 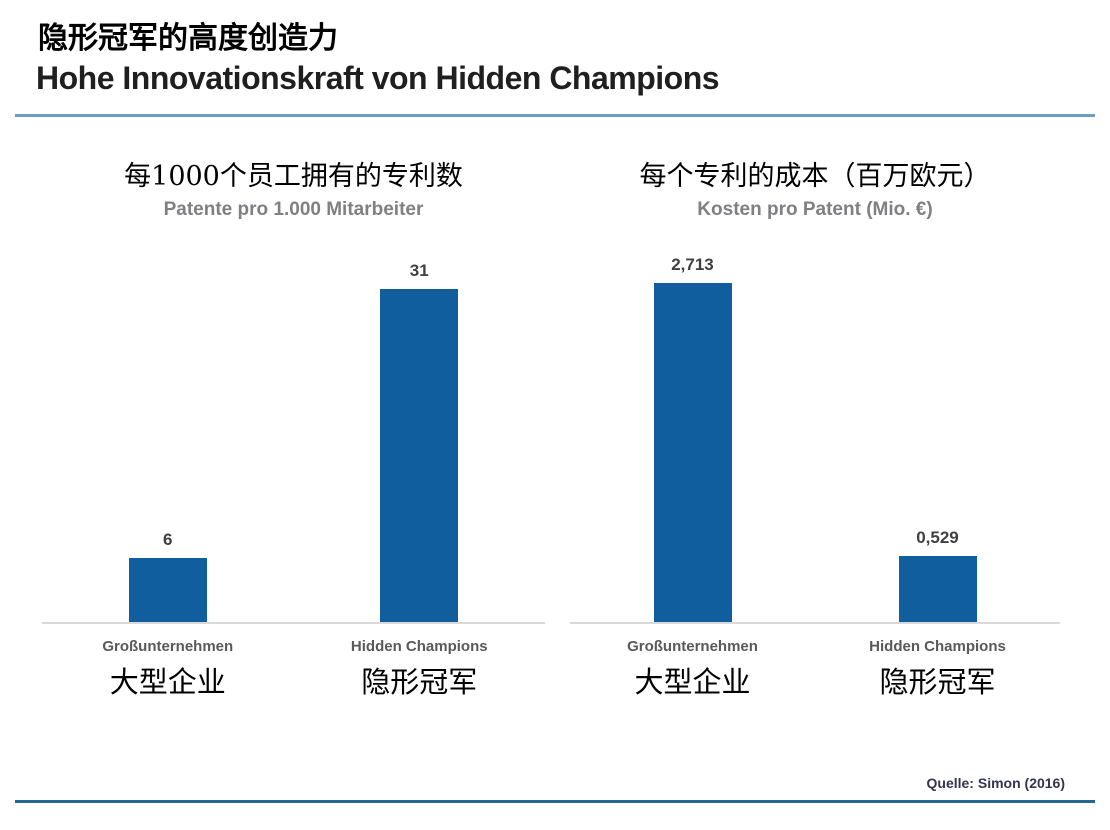 I want to click on bar-group-grossunternehmen: 6, so click(x=168, y=447).